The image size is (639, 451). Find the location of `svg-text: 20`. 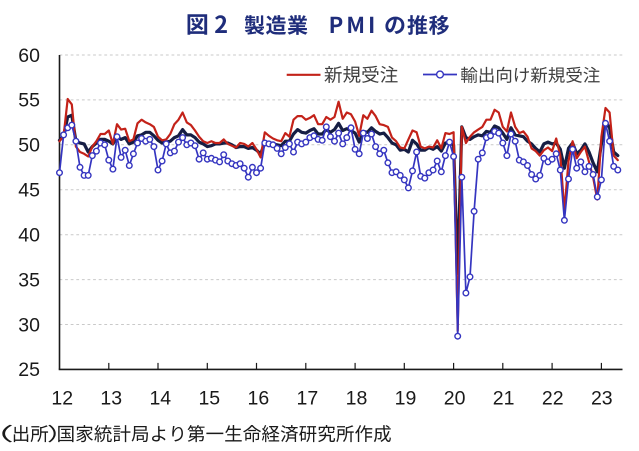

svg-text: 20 is located at coordinates (455, 398).